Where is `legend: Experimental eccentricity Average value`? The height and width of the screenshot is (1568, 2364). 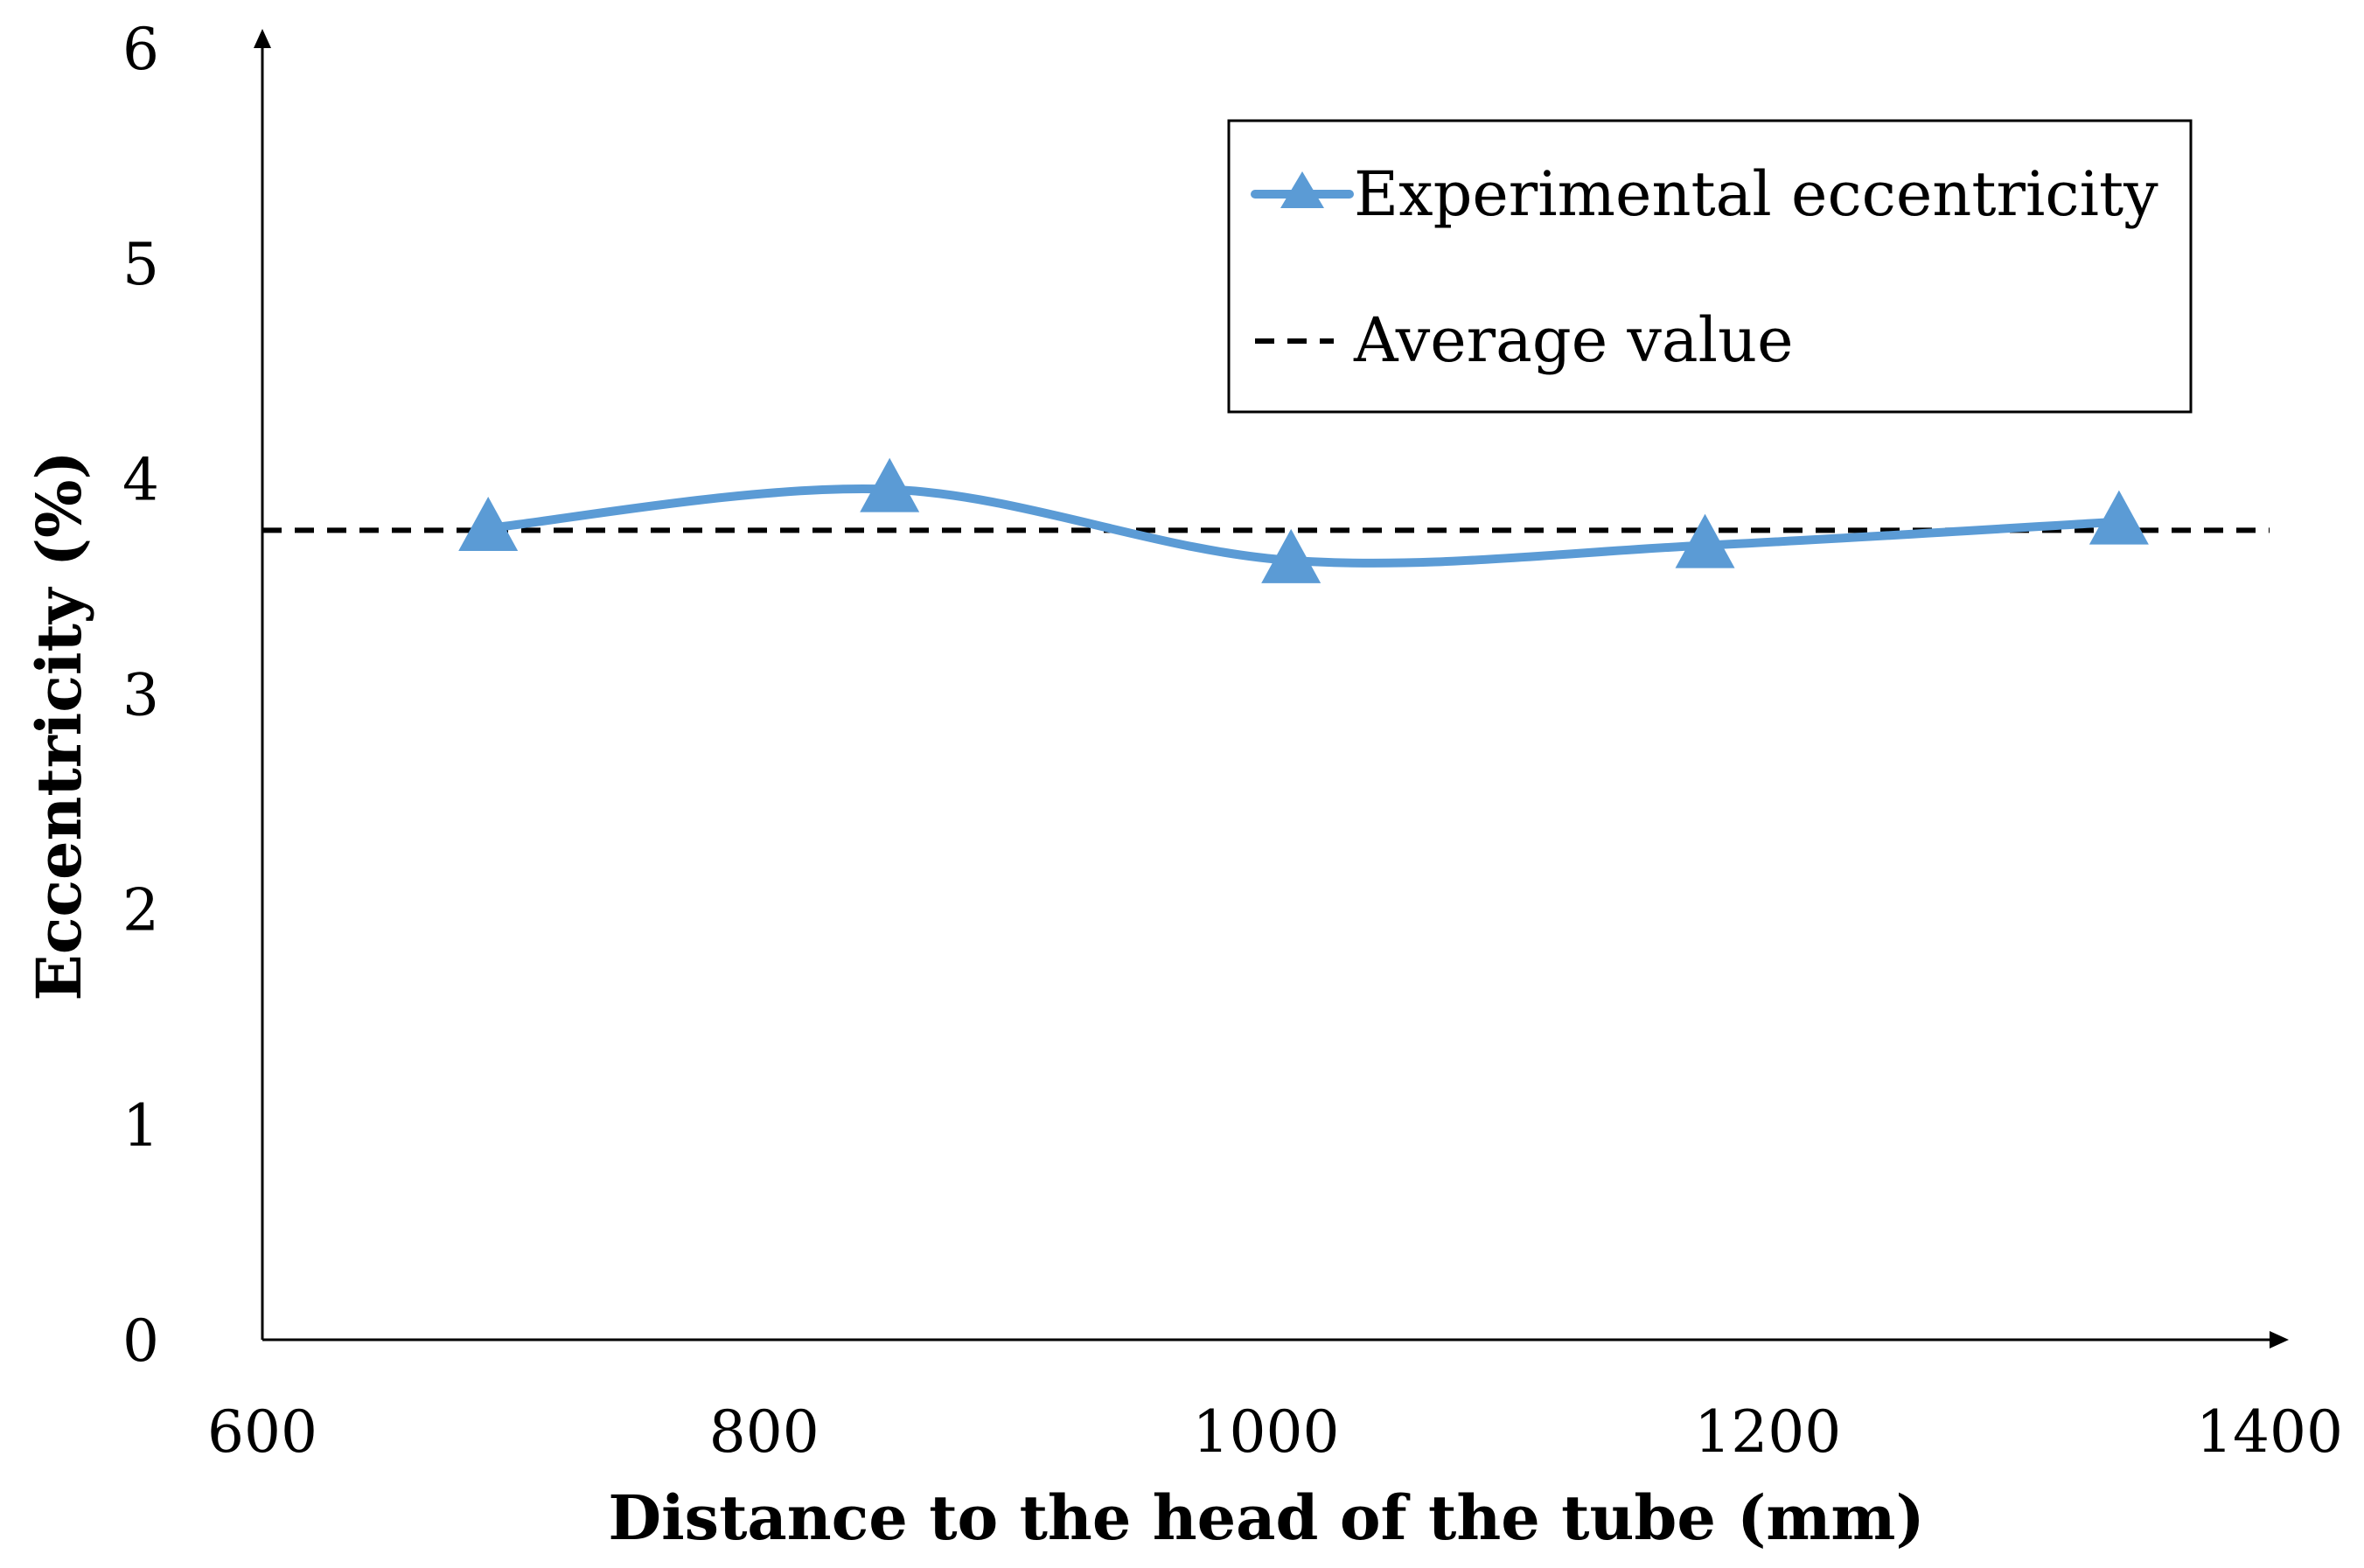
legend: Experimental eccentricity Average value is located at coordinates (1710, 266).